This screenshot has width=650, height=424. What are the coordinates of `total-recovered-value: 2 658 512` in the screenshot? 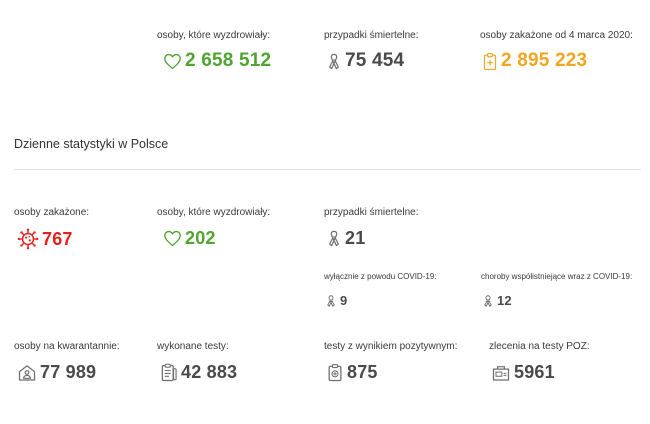 It's located at (228, 60).